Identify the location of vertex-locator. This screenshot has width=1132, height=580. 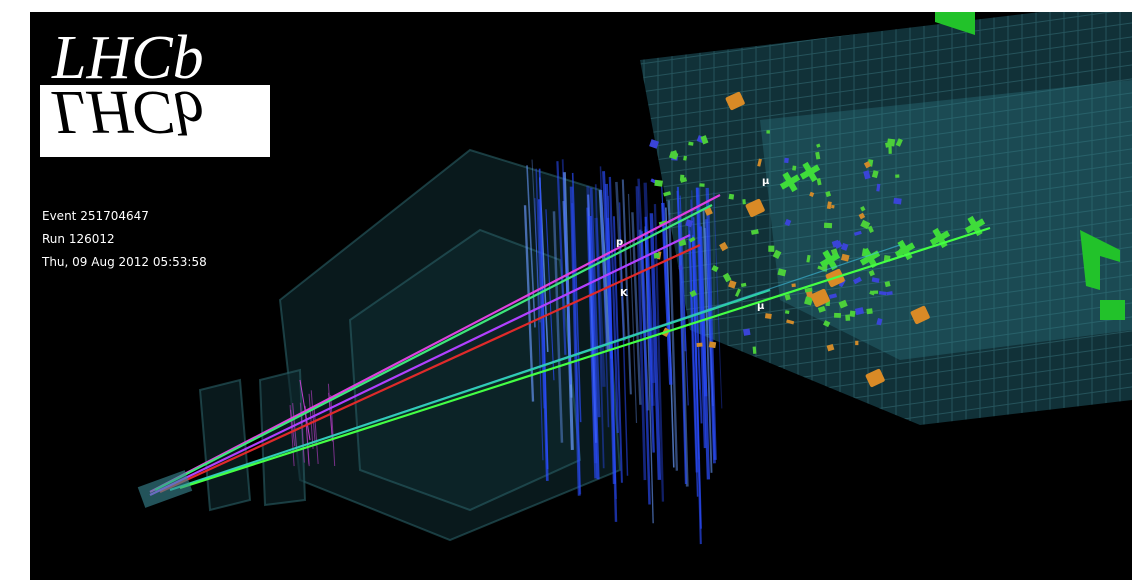
(165, 489).